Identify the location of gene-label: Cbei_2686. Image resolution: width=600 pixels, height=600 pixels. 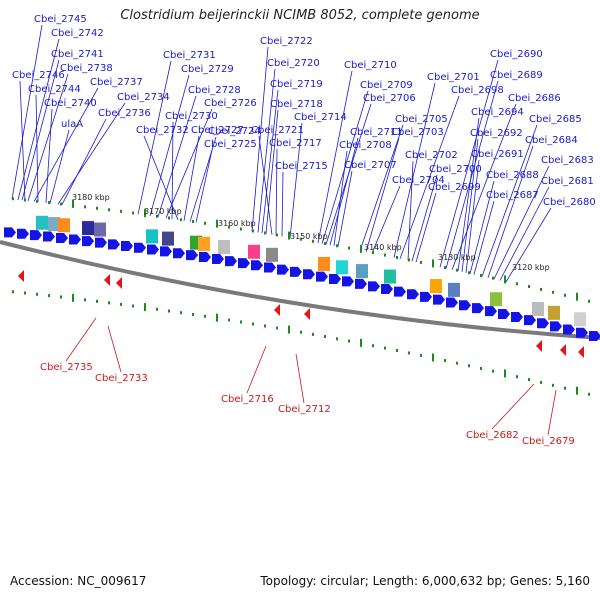
(534, 98).